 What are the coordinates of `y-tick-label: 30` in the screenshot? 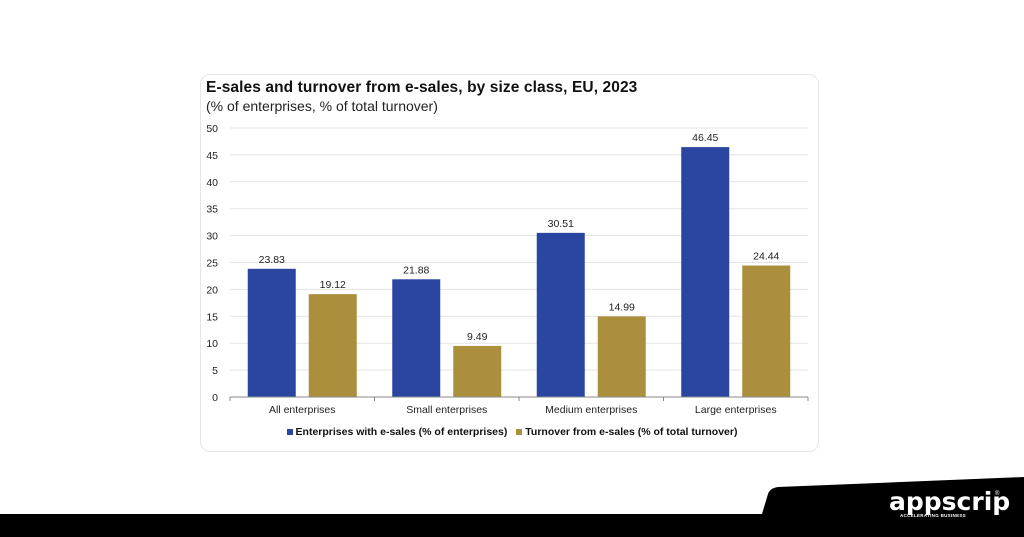 It's located at (212, 237).